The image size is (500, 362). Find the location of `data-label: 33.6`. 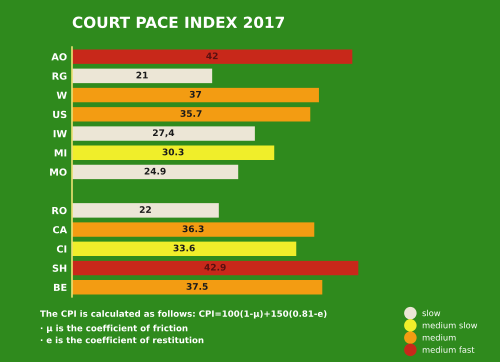

data-label: 33.6 is located at coordinates (184, 248).